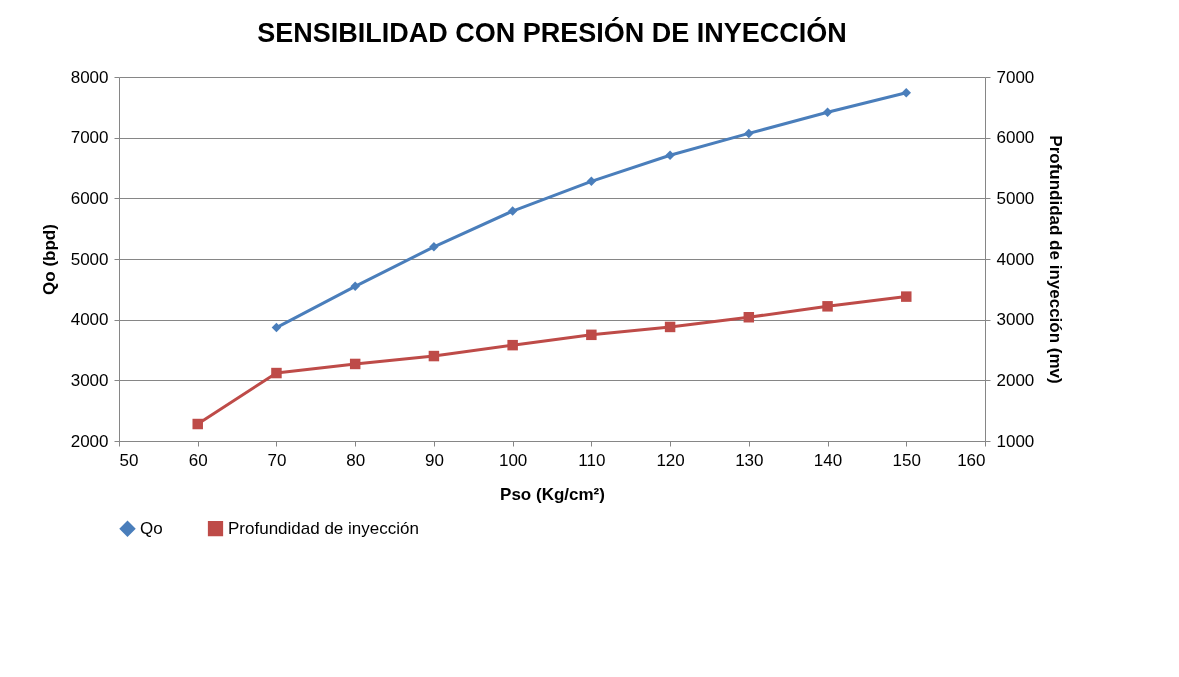 This screenshot has height=677, width=1179. What do you see at coordinates (906, 460) in the screenshot?
I see `x-tick-label: 150` at bounding box center [906, 460].